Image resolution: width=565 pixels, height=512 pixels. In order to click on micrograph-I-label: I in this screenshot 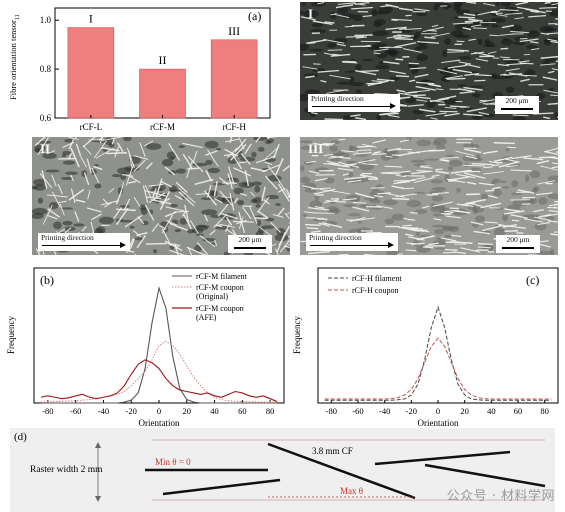, I will do `click(311, 13)`.